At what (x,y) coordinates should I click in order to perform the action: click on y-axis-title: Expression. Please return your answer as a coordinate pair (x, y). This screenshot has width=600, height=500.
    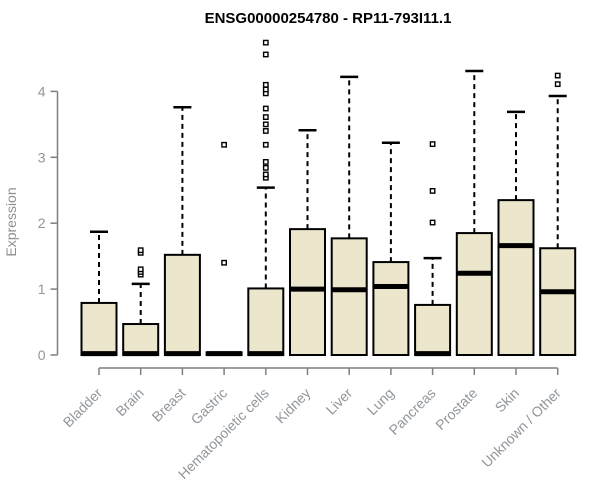
    Looking at the image, I should click on (11, 222).